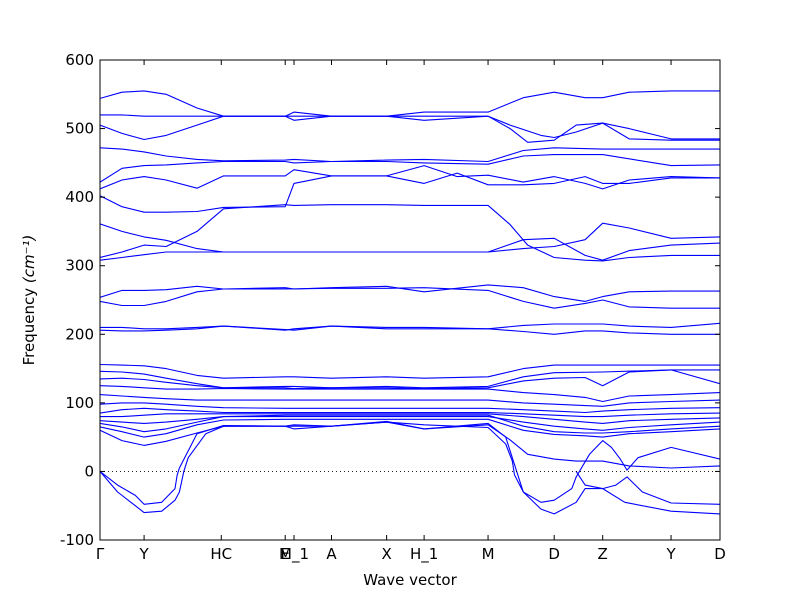 Image resolution: width=800 pixels, height=600 pixels. What do you see at coordinates (79, 197) in the screenshot?
I see `y-tick-label: 400` at bounding box center [79, 197].